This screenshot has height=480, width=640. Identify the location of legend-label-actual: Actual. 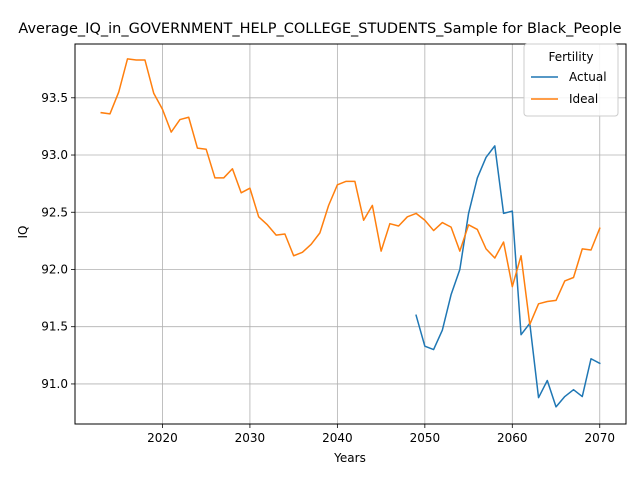
(588, 77).